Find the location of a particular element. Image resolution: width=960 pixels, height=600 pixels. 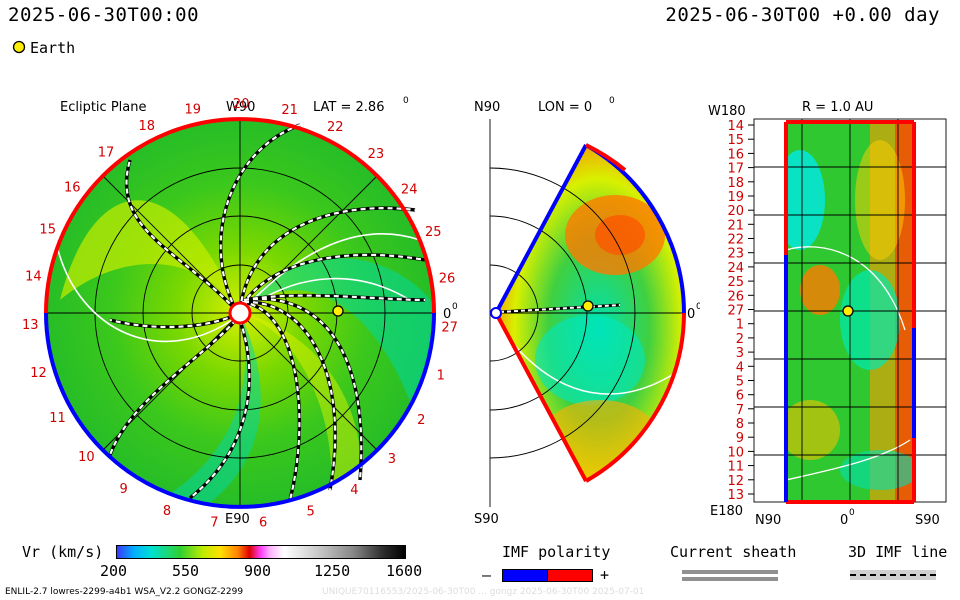

map-y-label: 3 is located at coordinates (740, 353).